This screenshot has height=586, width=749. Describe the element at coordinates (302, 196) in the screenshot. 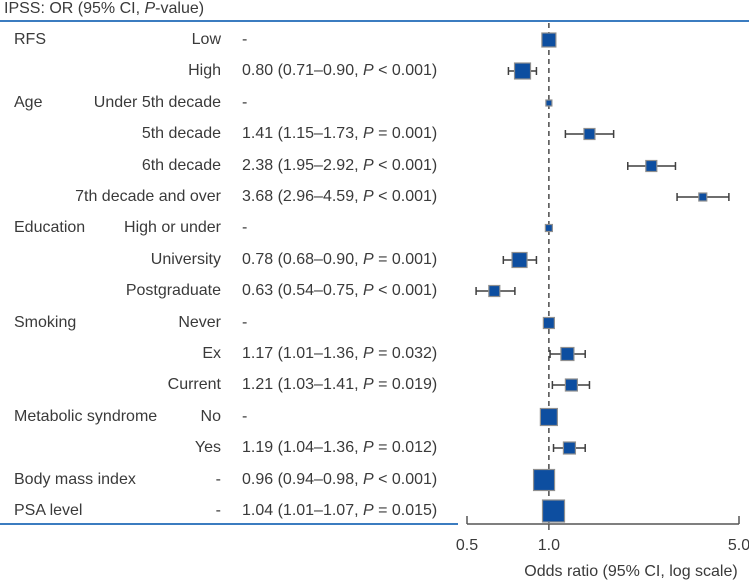

I see `or-ci-value-pre: 3.68 (2.96–4.59,` at that location.